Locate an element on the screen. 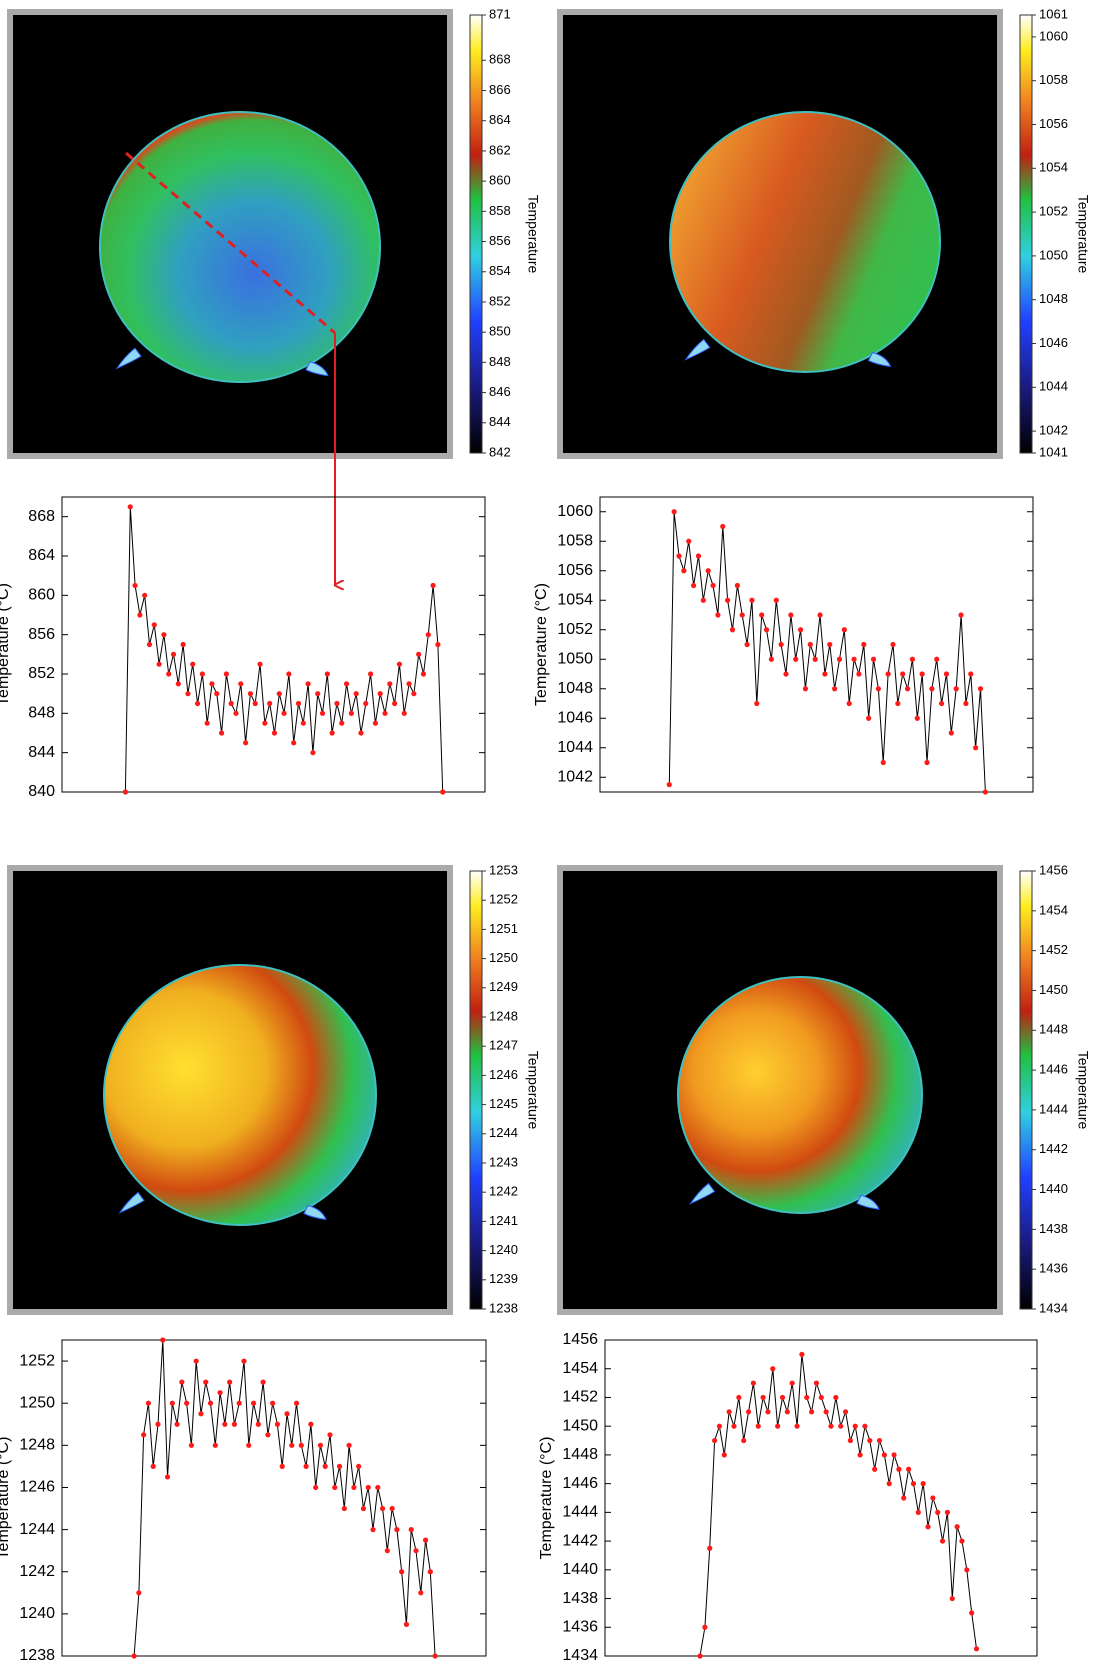 The image size is (1103, 1662). colorbar-tick-label: 1442 is located at coordinates (1053, 1148).